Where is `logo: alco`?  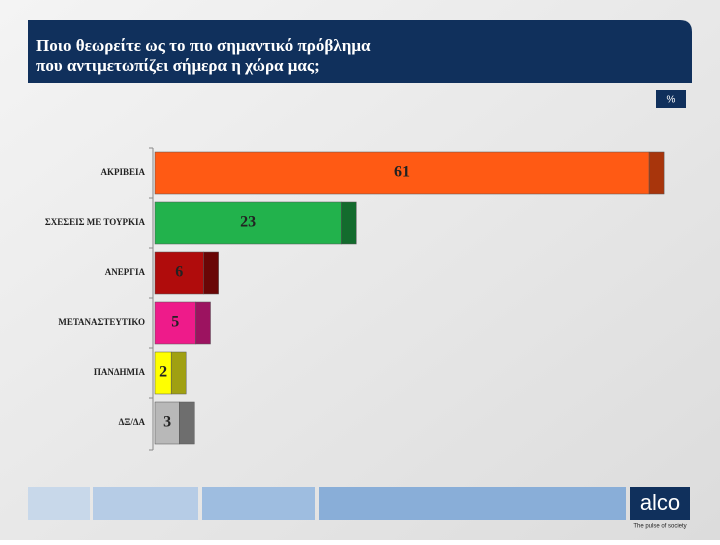 logo: alco is located at coordinates (660, 502).